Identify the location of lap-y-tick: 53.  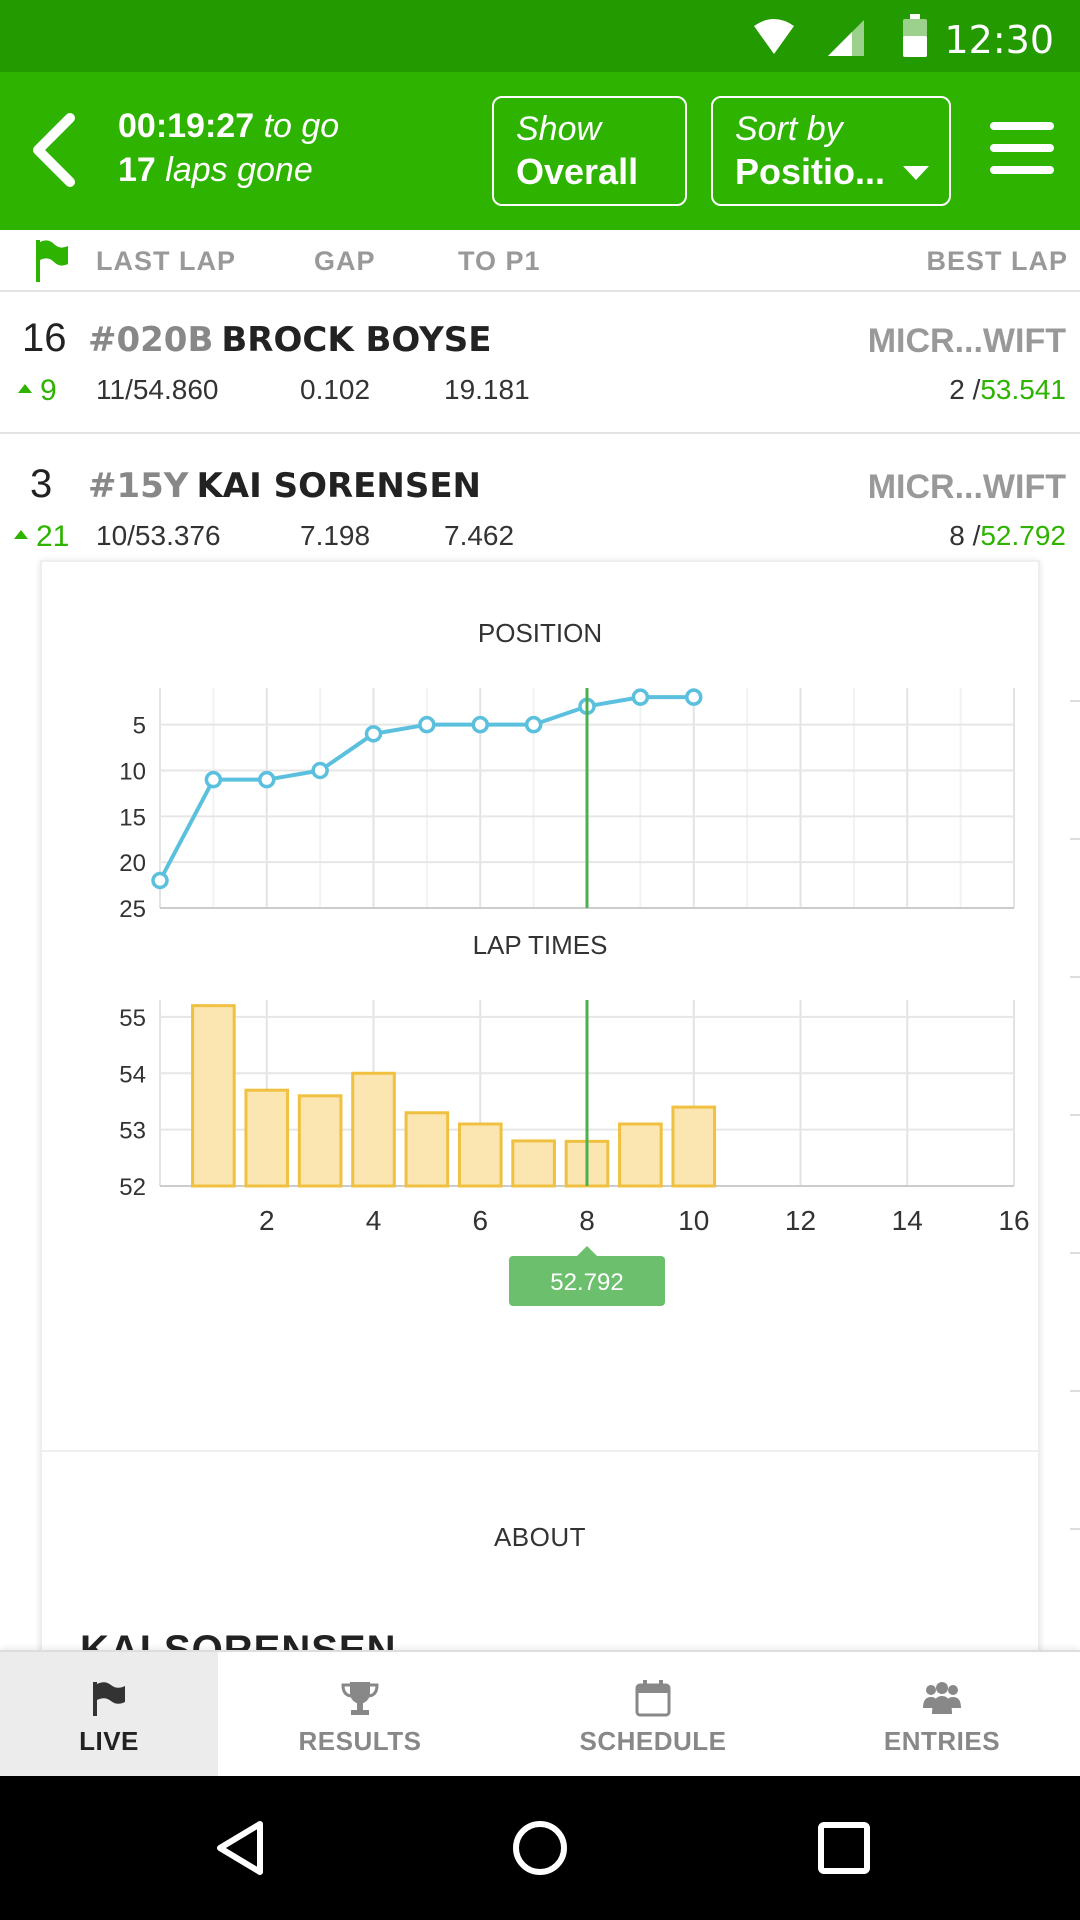
(132, 1131).